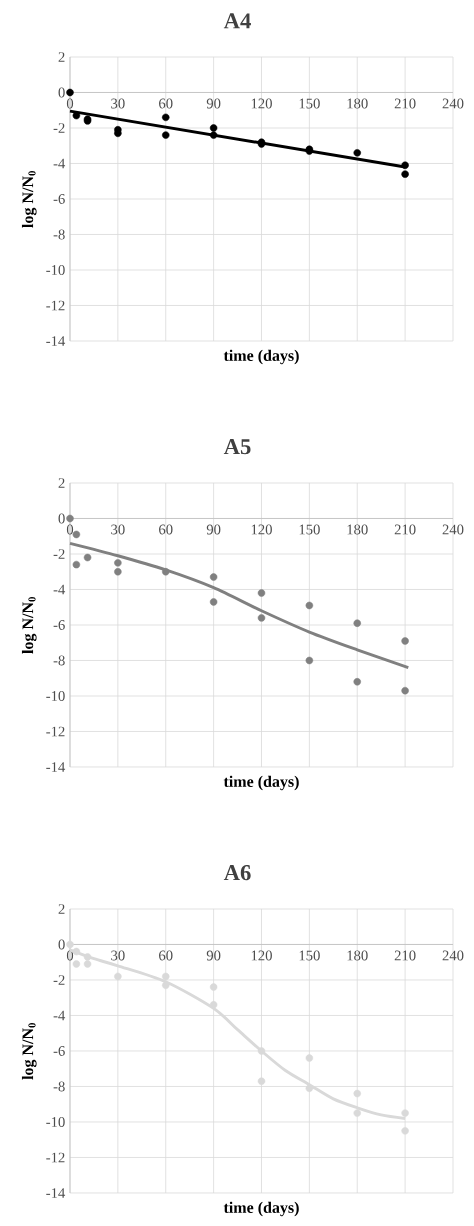  What do you see at coordinates (237, 21) in the screenshot?
I see `chart-title: A4` at bounding box center [237, 21].